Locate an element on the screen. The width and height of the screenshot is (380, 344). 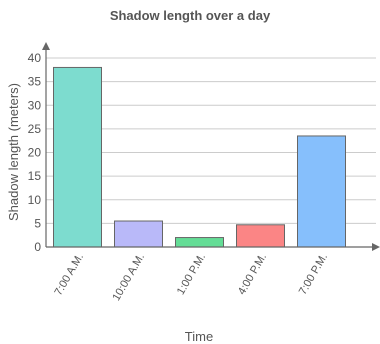
y-tick-label: 25 is located at coordinates (35, 129).